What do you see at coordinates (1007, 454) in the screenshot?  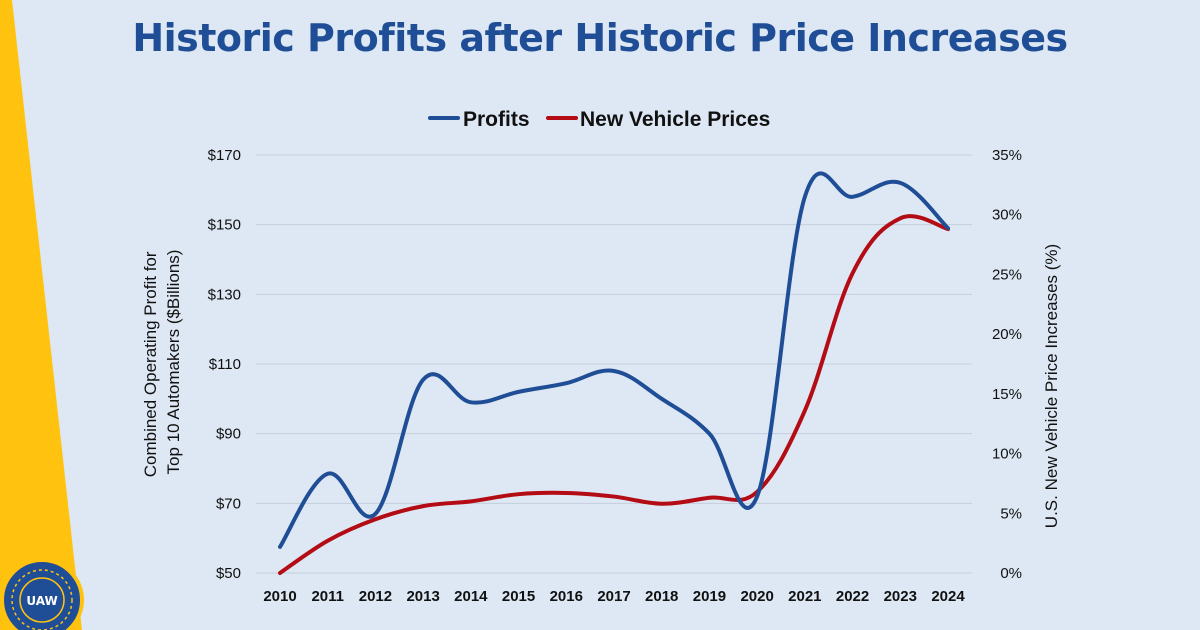 I see `y-right-tick-label: 10%` at bounding box center [1007, 454].